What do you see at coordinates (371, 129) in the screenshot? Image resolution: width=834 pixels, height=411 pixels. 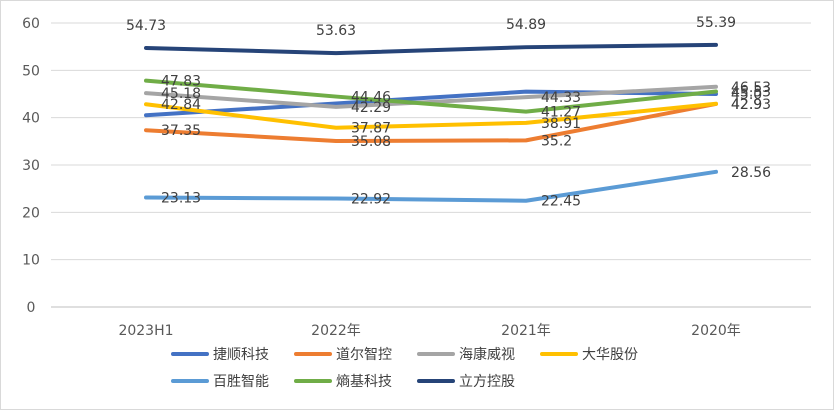 I see `data-label: 37.87` at bounding box center [371, 129].